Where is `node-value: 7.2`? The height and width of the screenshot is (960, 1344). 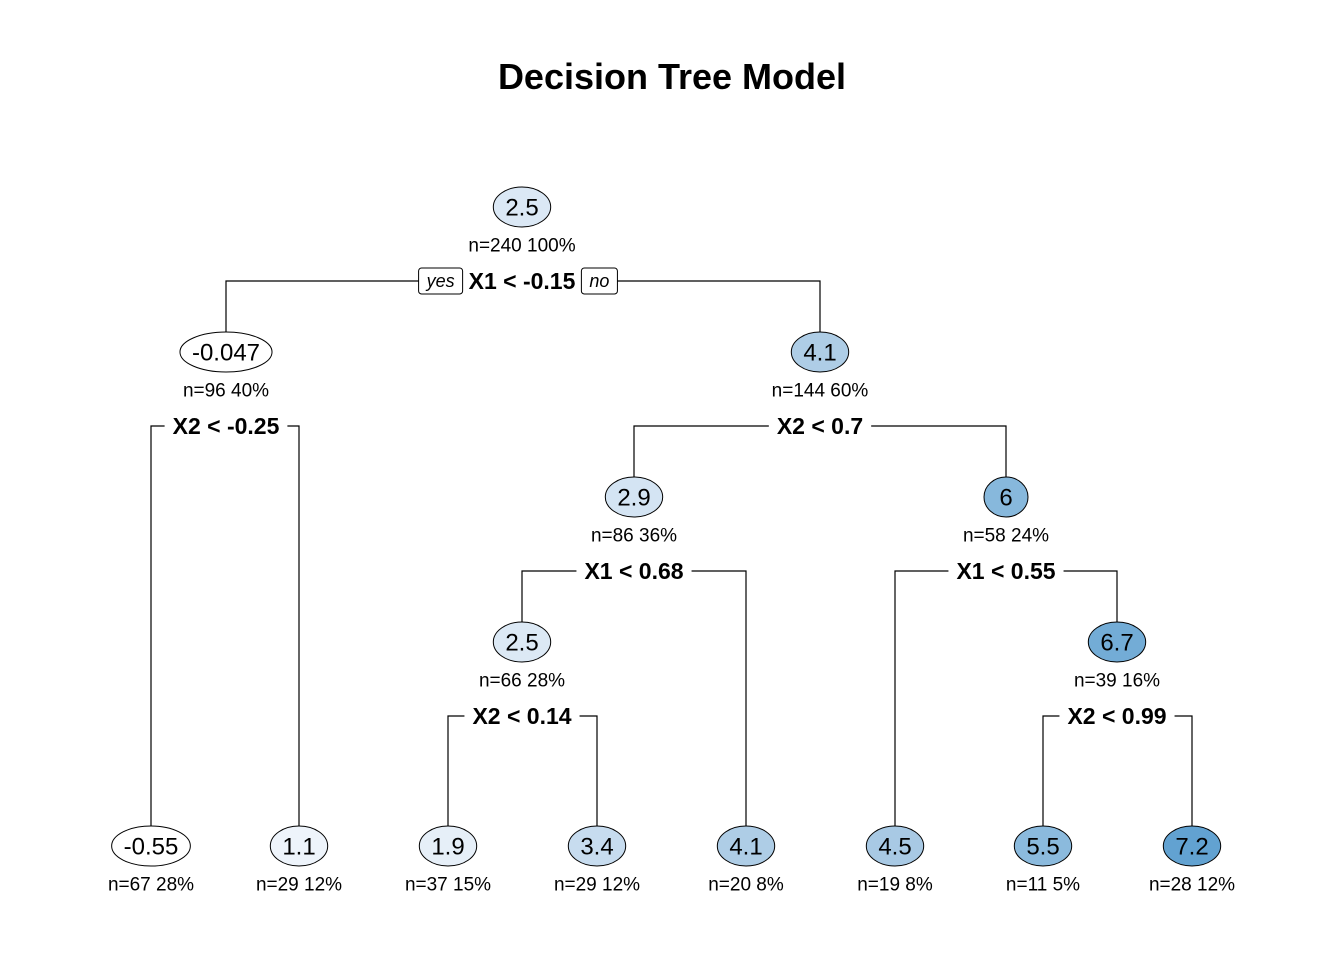 node-value: 7.2 is located at coordinates (1191, 847).